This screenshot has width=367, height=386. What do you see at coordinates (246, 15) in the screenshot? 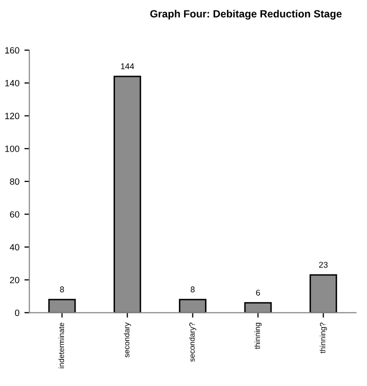
I see `chart-title: Graph Four: Debitage Reduction Stage` at bounding box center [246, 15].